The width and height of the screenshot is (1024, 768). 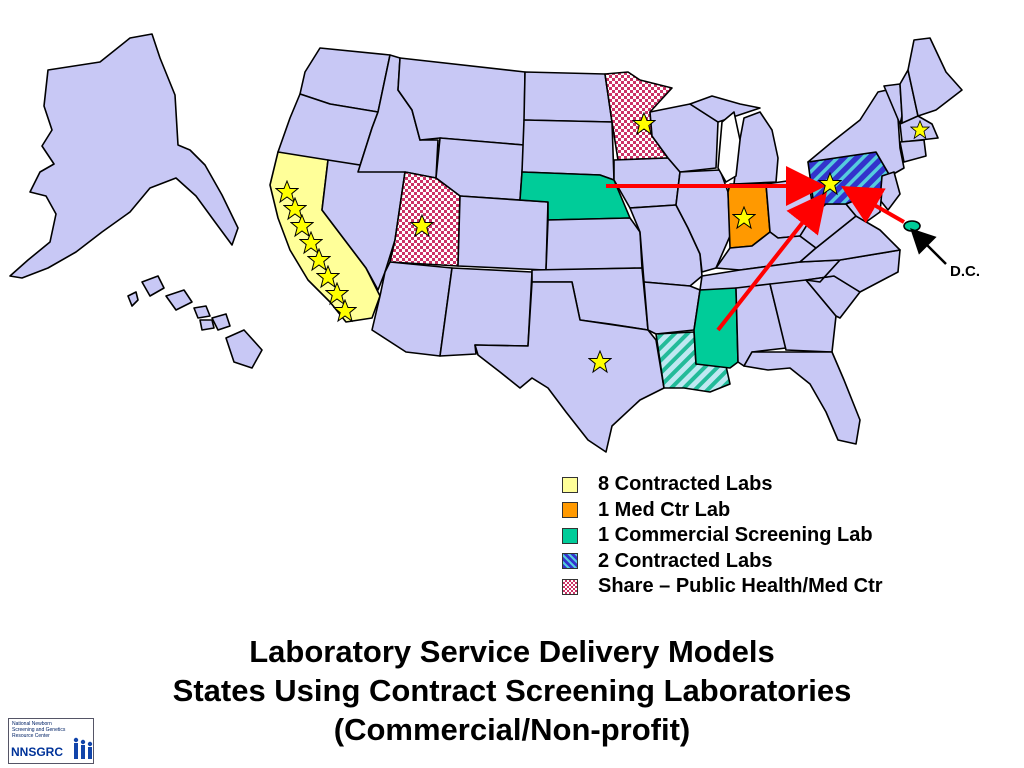 I want to click on swatch-checker-icon, so click(x=570, y=586).